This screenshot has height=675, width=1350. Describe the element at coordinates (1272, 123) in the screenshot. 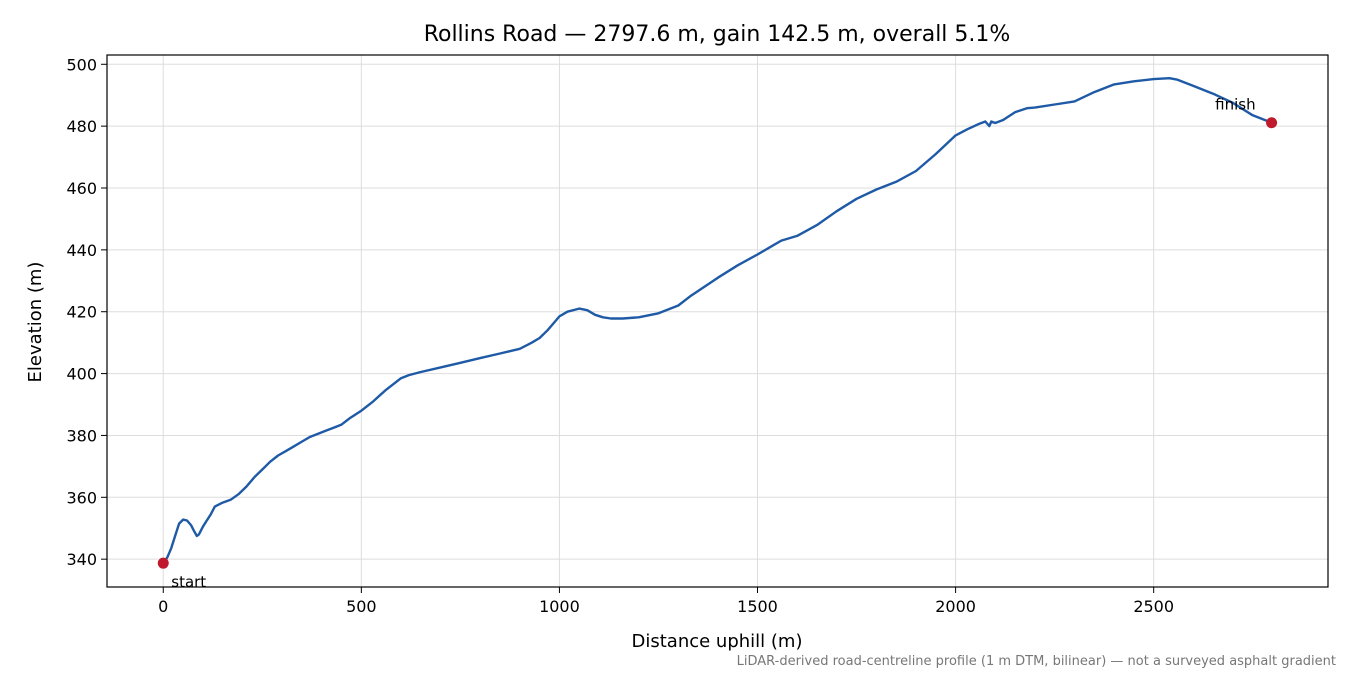

I see `finish-marker` at that location.